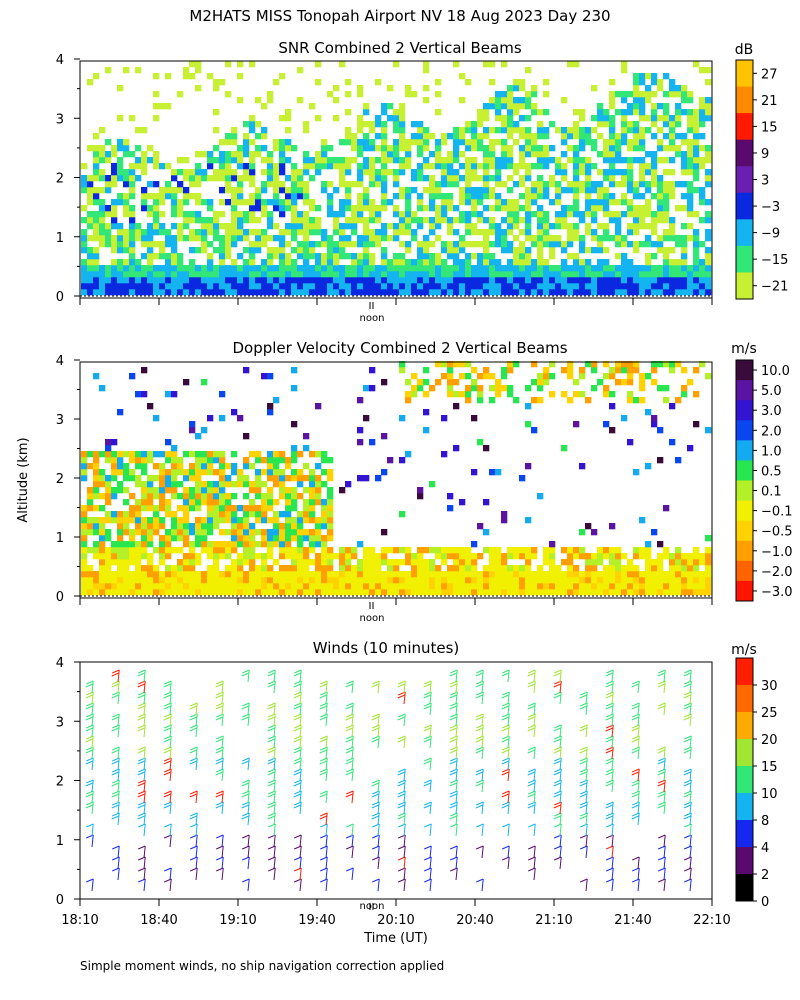  Describe the element at coordinates (744, 672) in the screenshot. I see `colorbar-swatch` at that location.